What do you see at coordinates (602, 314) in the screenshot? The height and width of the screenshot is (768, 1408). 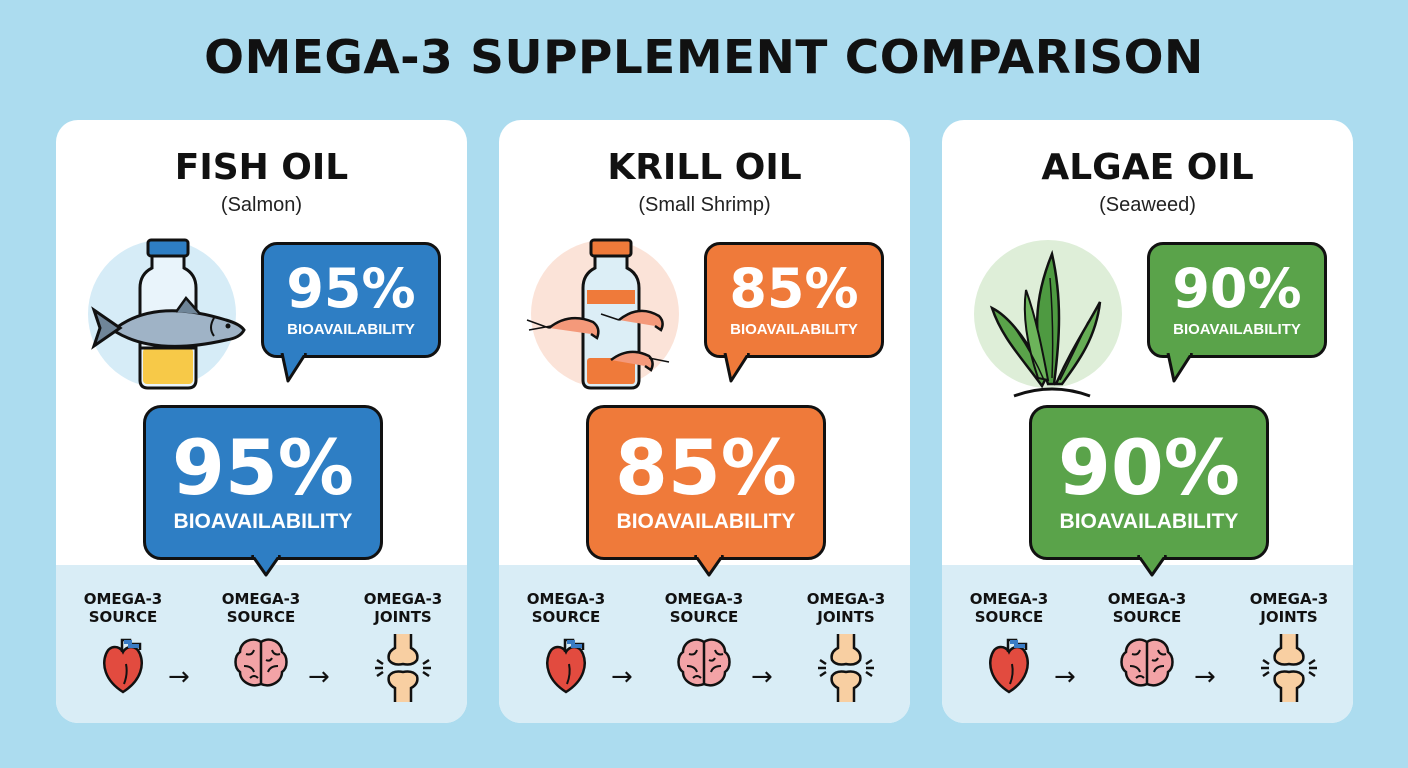 I see `krill-oil-bottle-icon` at bounding box center [602, 314].